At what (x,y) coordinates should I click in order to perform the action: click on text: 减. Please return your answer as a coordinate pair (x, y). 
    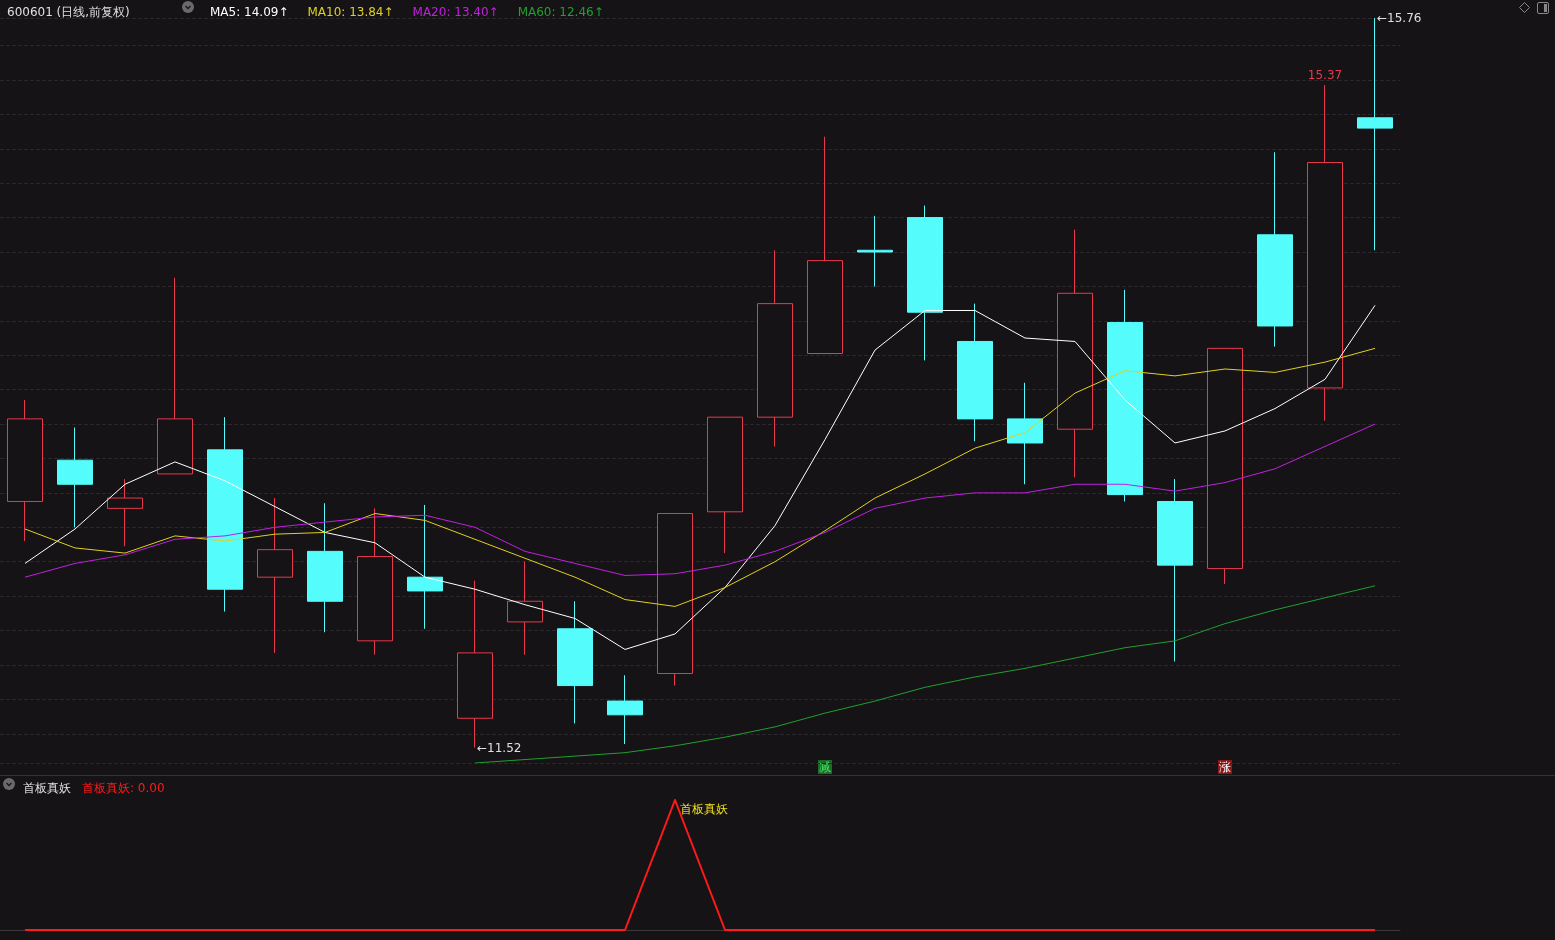
    Looking at the image, I should click on (825, 767).